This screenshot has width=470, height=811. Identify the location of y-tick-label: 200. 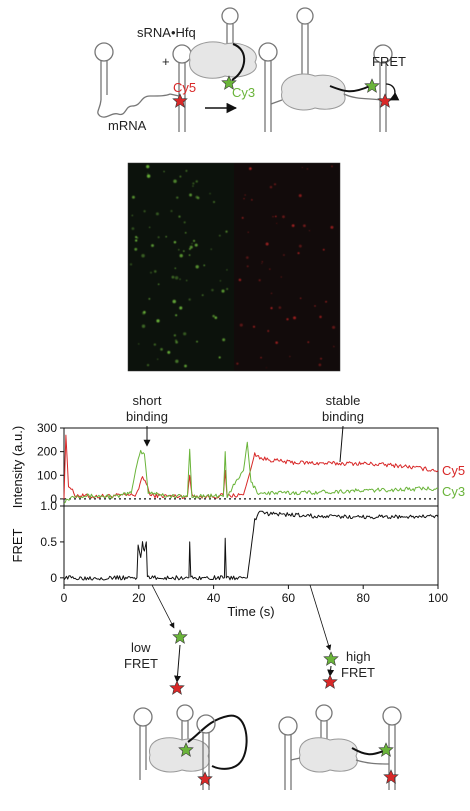
(47, 452).